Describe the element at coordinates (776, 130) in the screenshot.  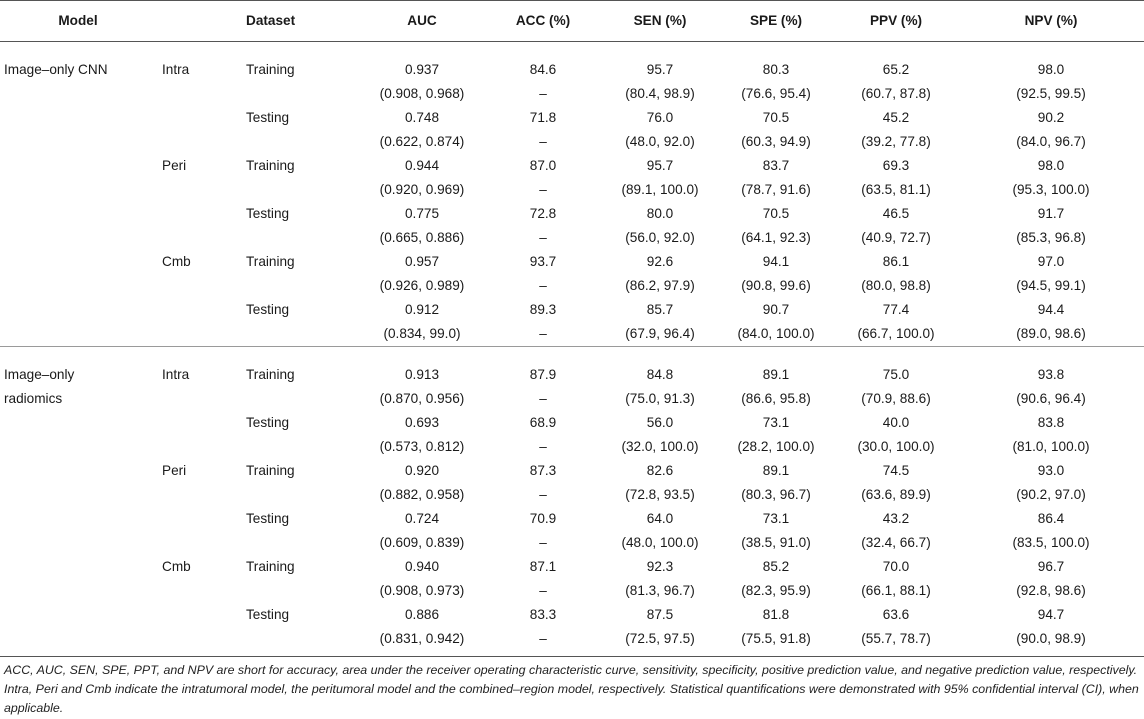
I see `spe-cell: 70.5 (60.3, 94.9)` at that location.